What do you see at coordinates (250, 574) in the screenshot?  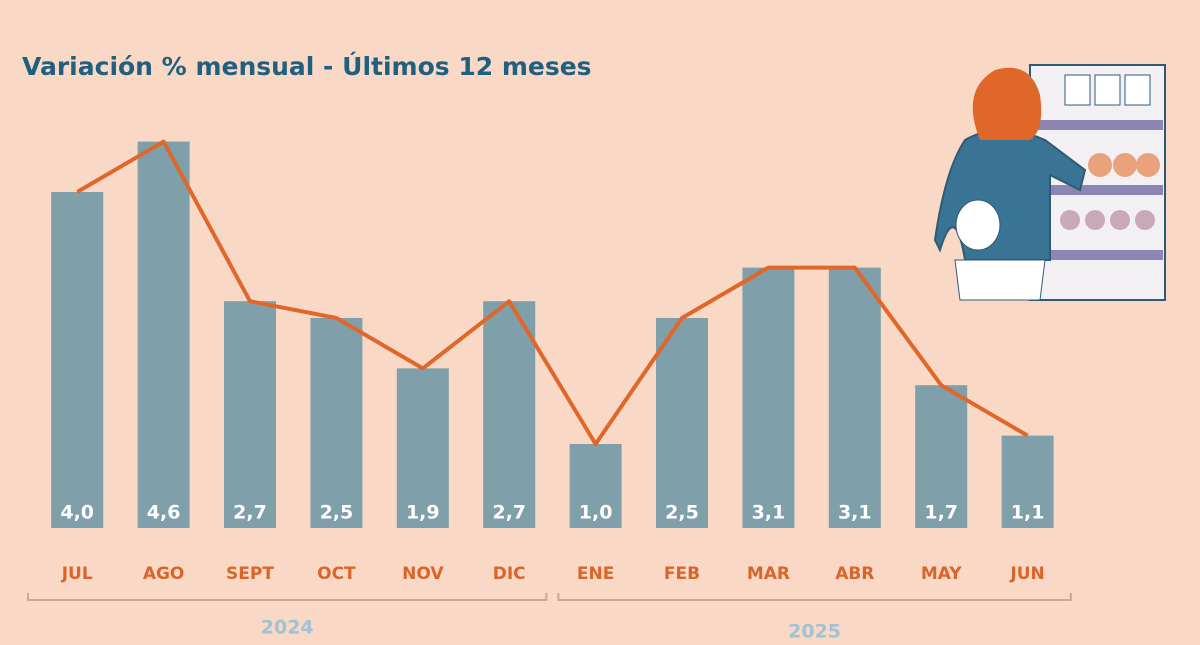 I see `x-tick-label: SEPT` at bounding box center [250, 574].